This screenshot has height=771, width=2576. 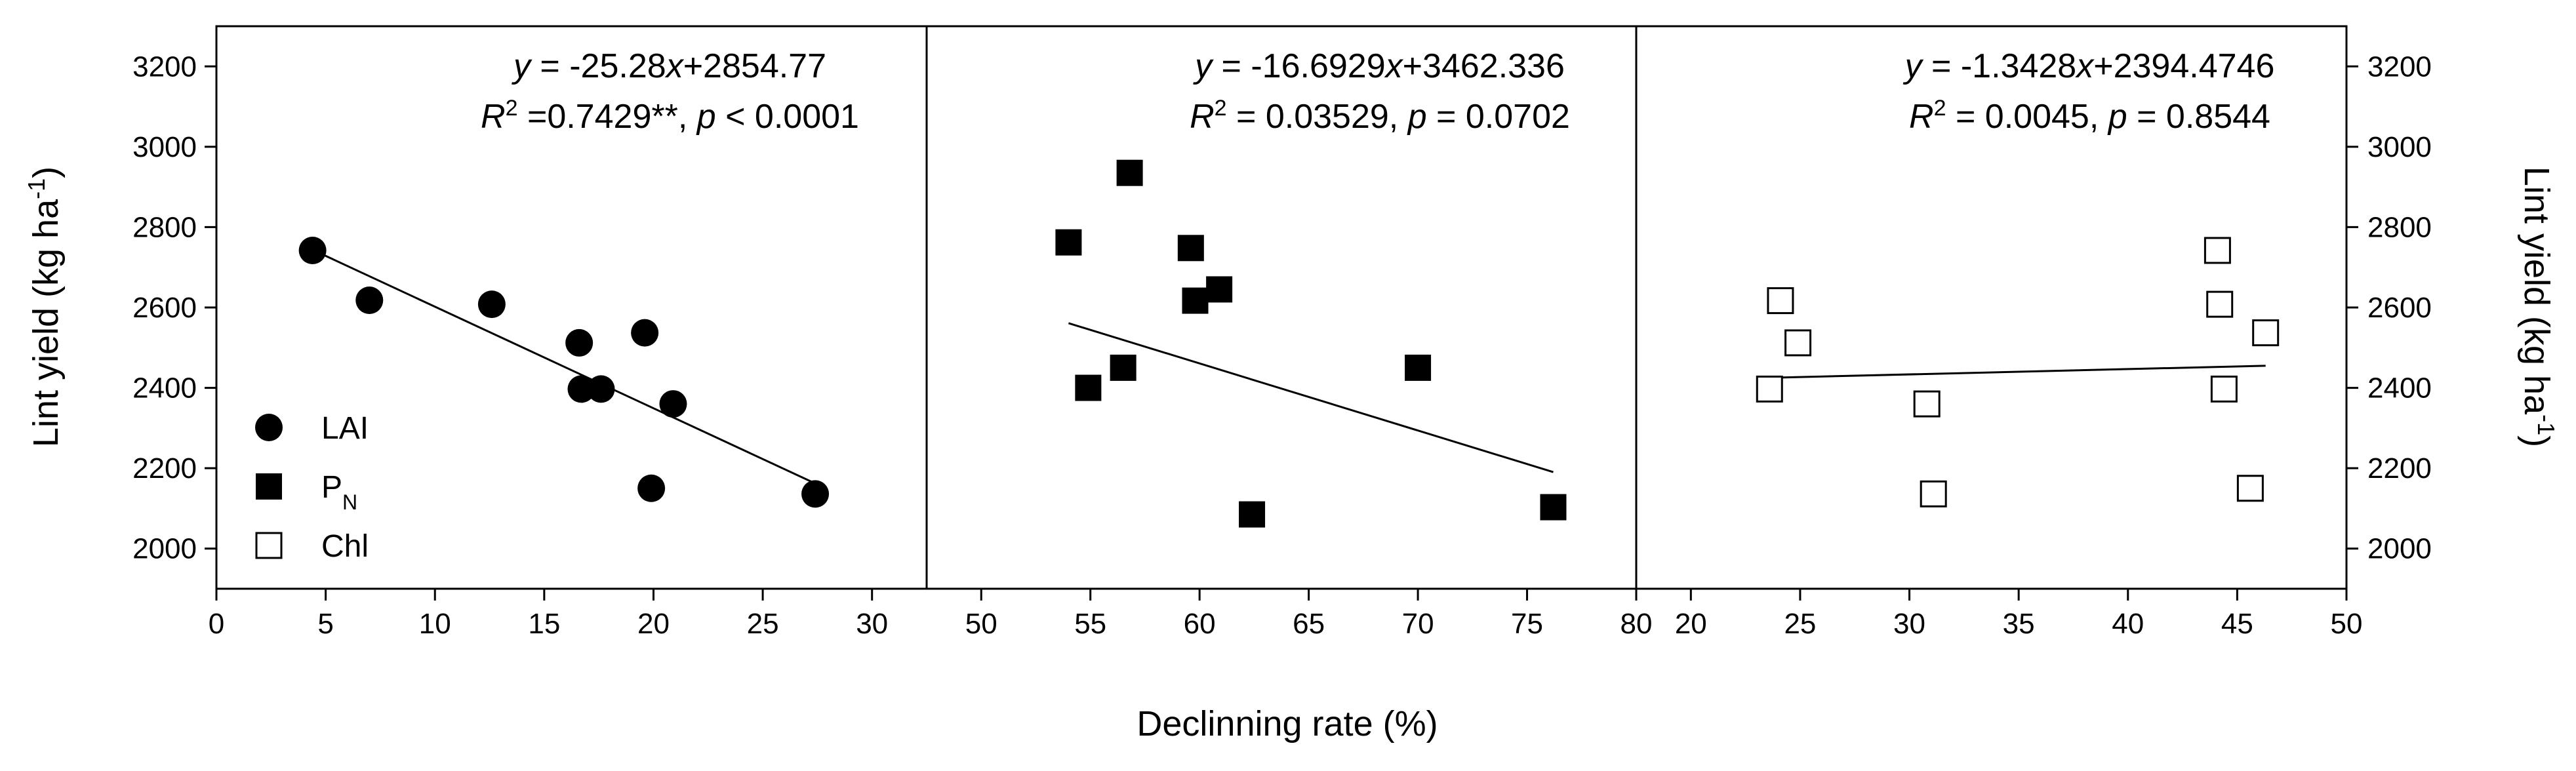 I want to click on y-axis-title-left: Lint yield (kg ha-1), so click(x=44, y=307).